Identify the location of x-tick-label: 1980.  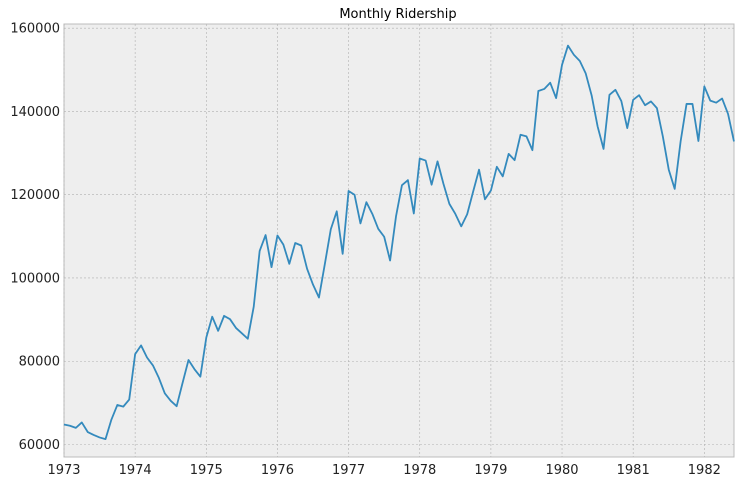
(561, 470).